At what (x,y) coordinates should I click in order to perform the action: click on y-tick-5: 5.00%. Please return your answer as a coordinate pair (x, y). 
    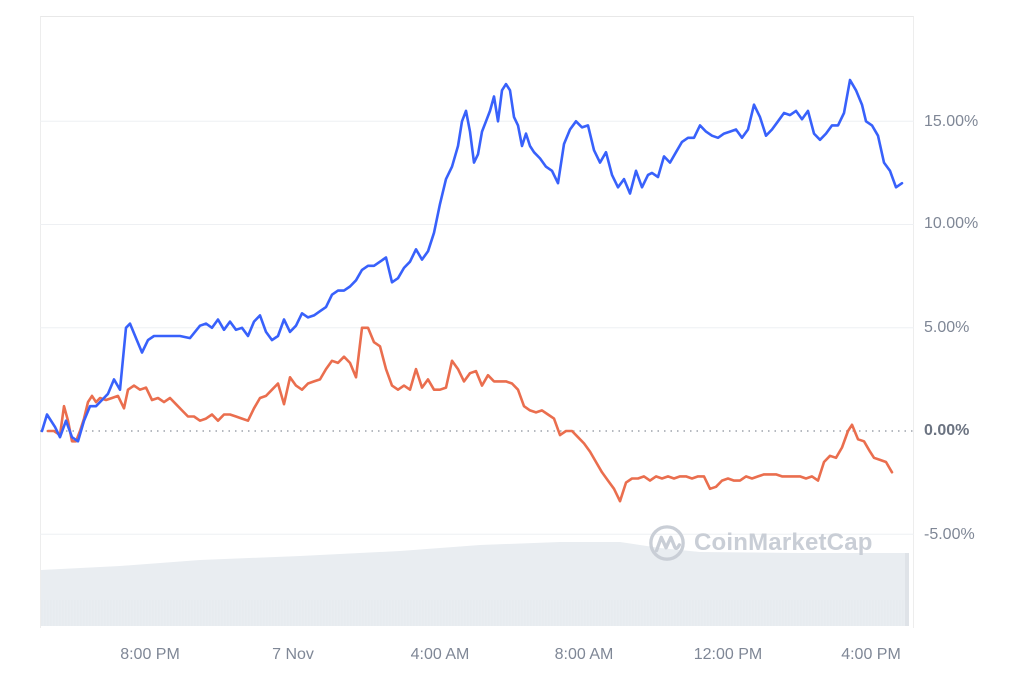
    Looking at the image, I should click on (947, 327).